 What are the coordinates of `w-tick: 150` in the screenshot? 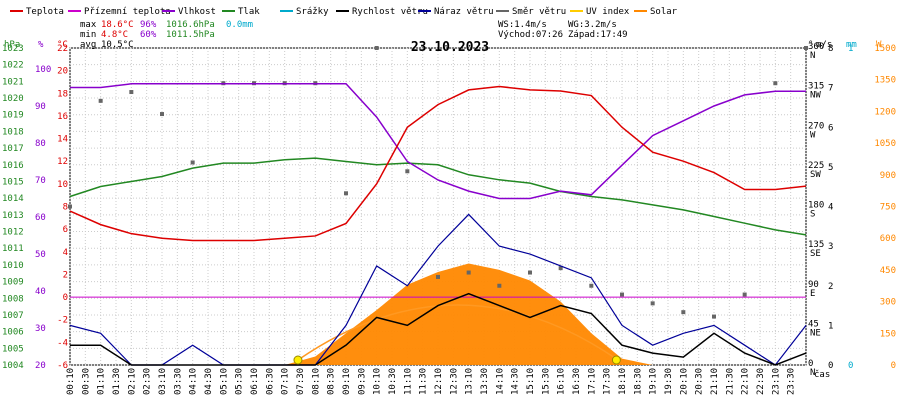 It's located at (888, 334).